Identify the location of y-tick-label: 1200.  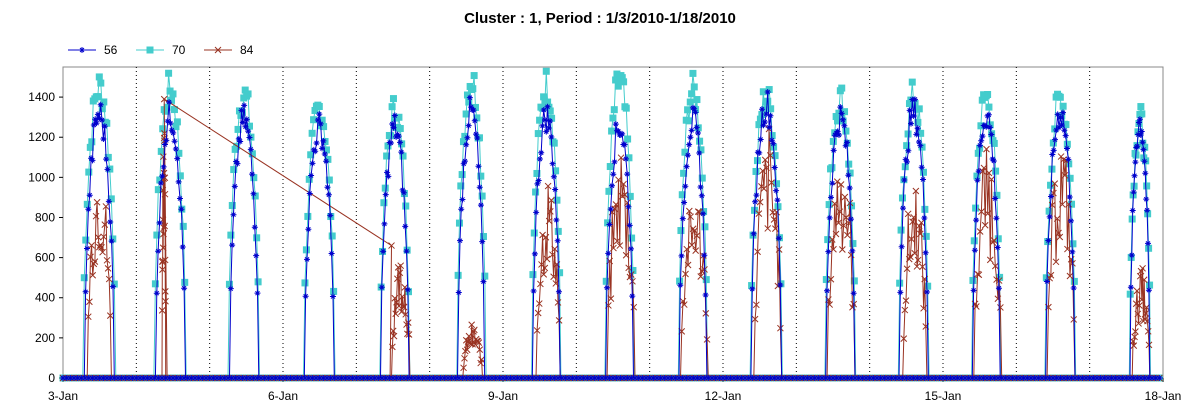
(41, 137).